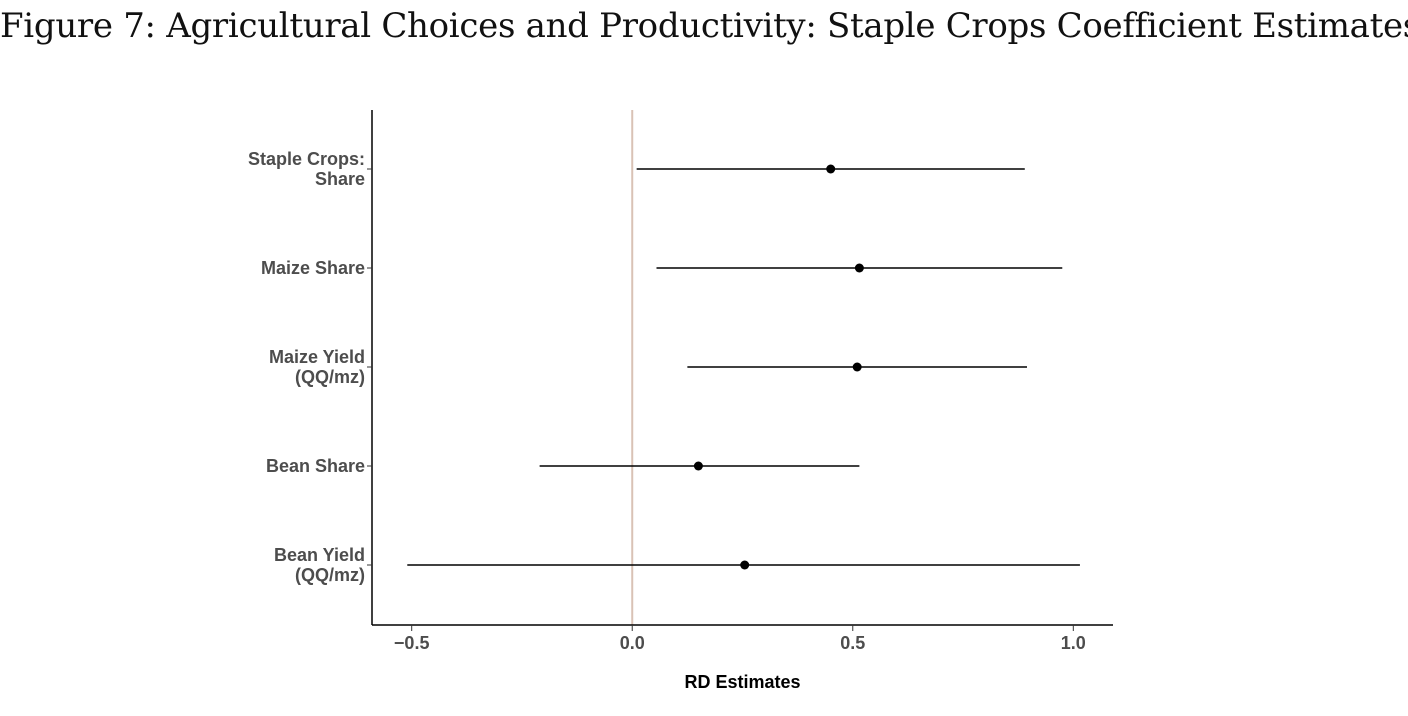 This screenshot has width=1408, height=716. I want to click on x-tick-label: 1.0, so click(1073, 643).